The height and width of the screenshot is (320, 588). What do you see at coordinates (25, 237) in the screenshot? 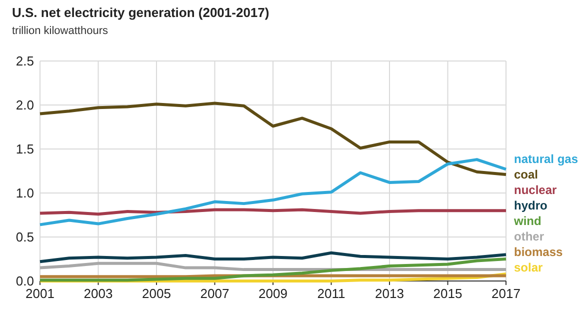
I see `y-tick-label: 0.5` at bounding box center [25, 237].